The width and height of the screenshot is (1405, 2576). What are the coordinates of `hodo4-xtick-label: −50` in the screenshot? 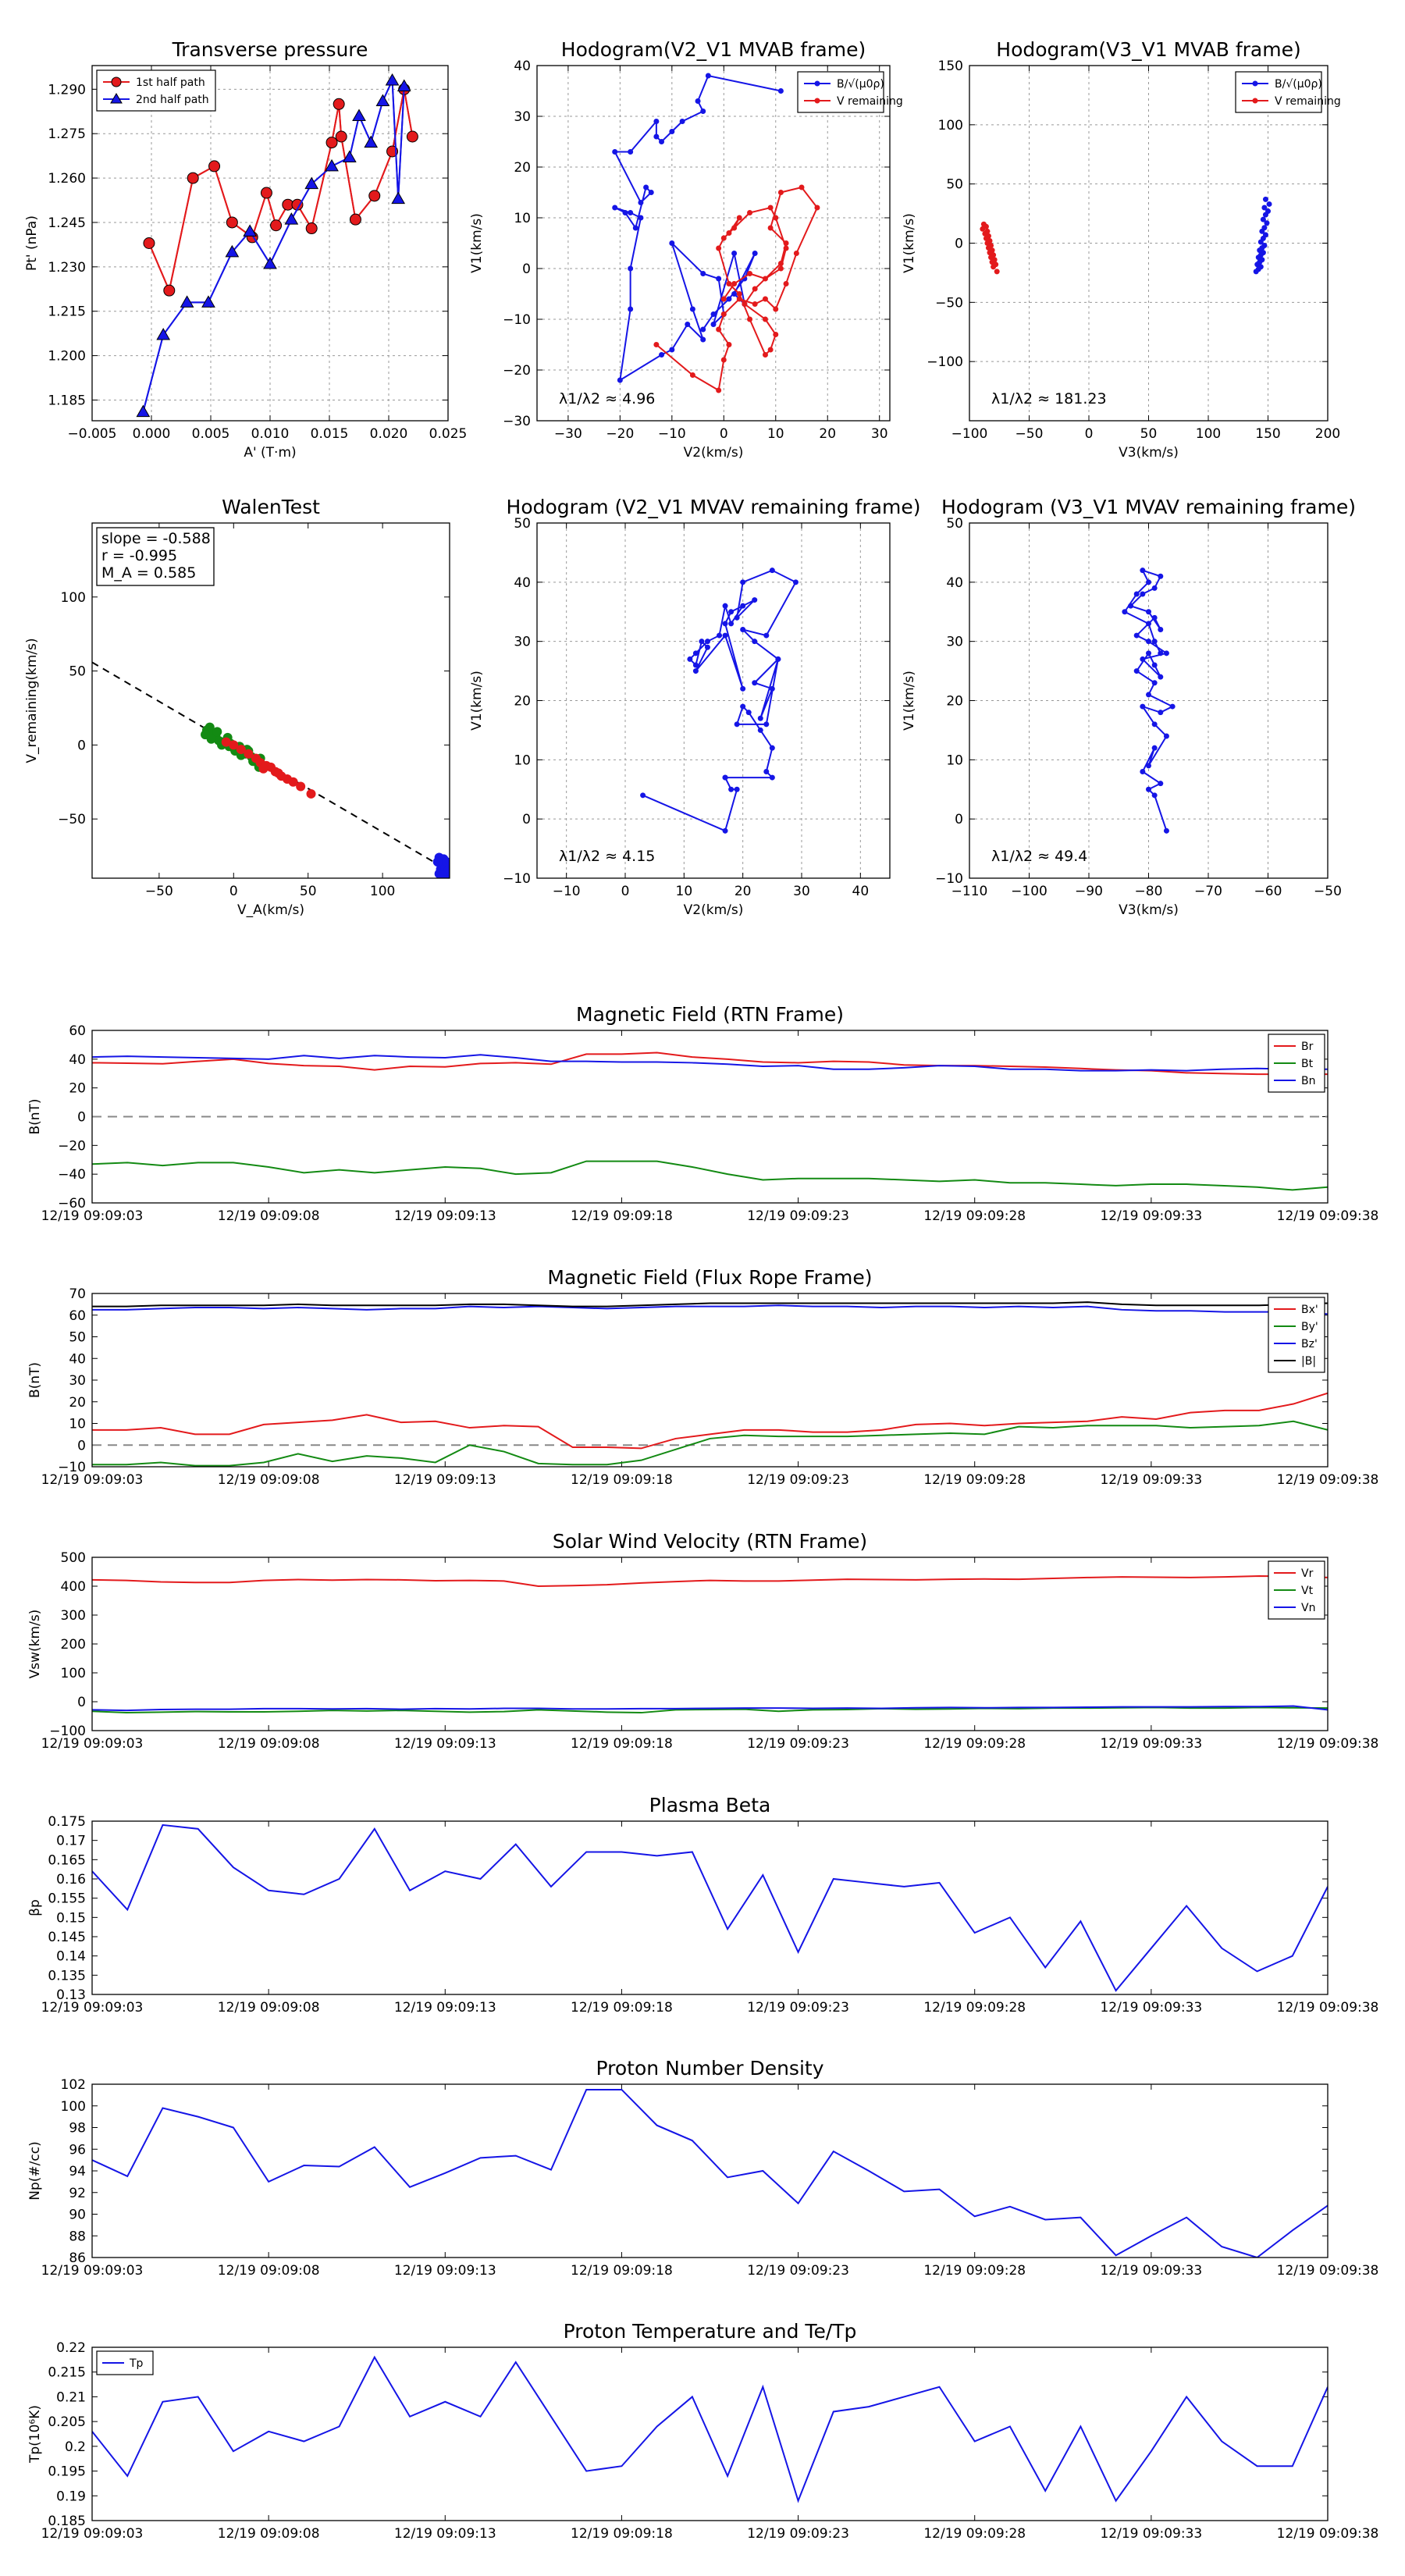 It's located at (1328, 891).